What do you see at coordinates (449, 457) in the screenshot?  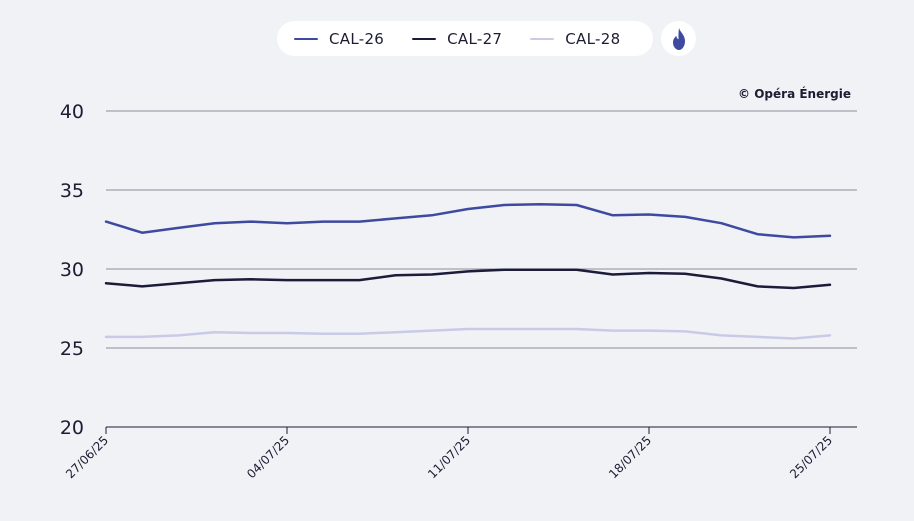 I see `x-tick-label: 11/07/25` at bounding box center [449, 457].